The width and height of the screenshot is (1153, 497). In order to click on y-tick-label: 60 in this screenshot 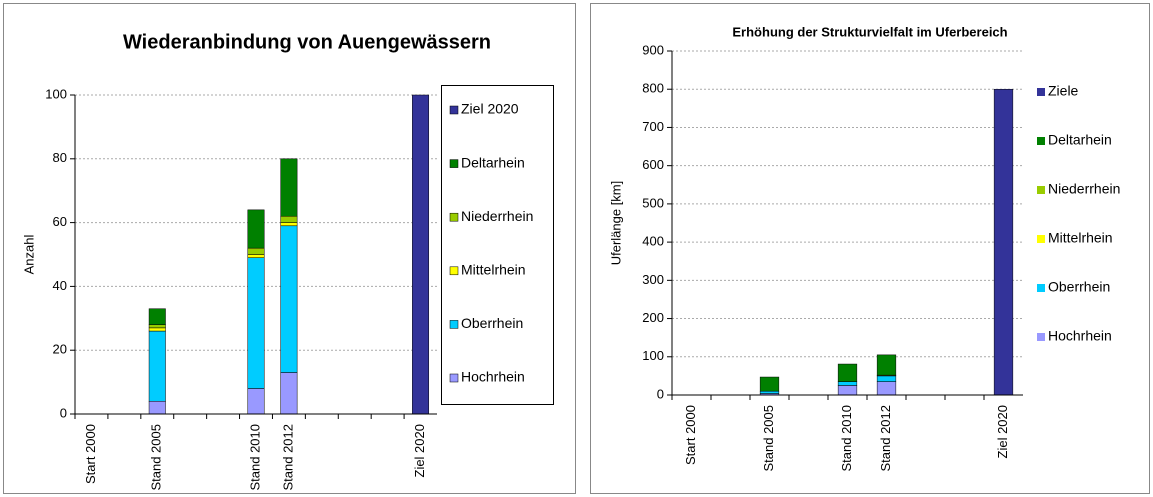, I will do `click(60, 221)`.